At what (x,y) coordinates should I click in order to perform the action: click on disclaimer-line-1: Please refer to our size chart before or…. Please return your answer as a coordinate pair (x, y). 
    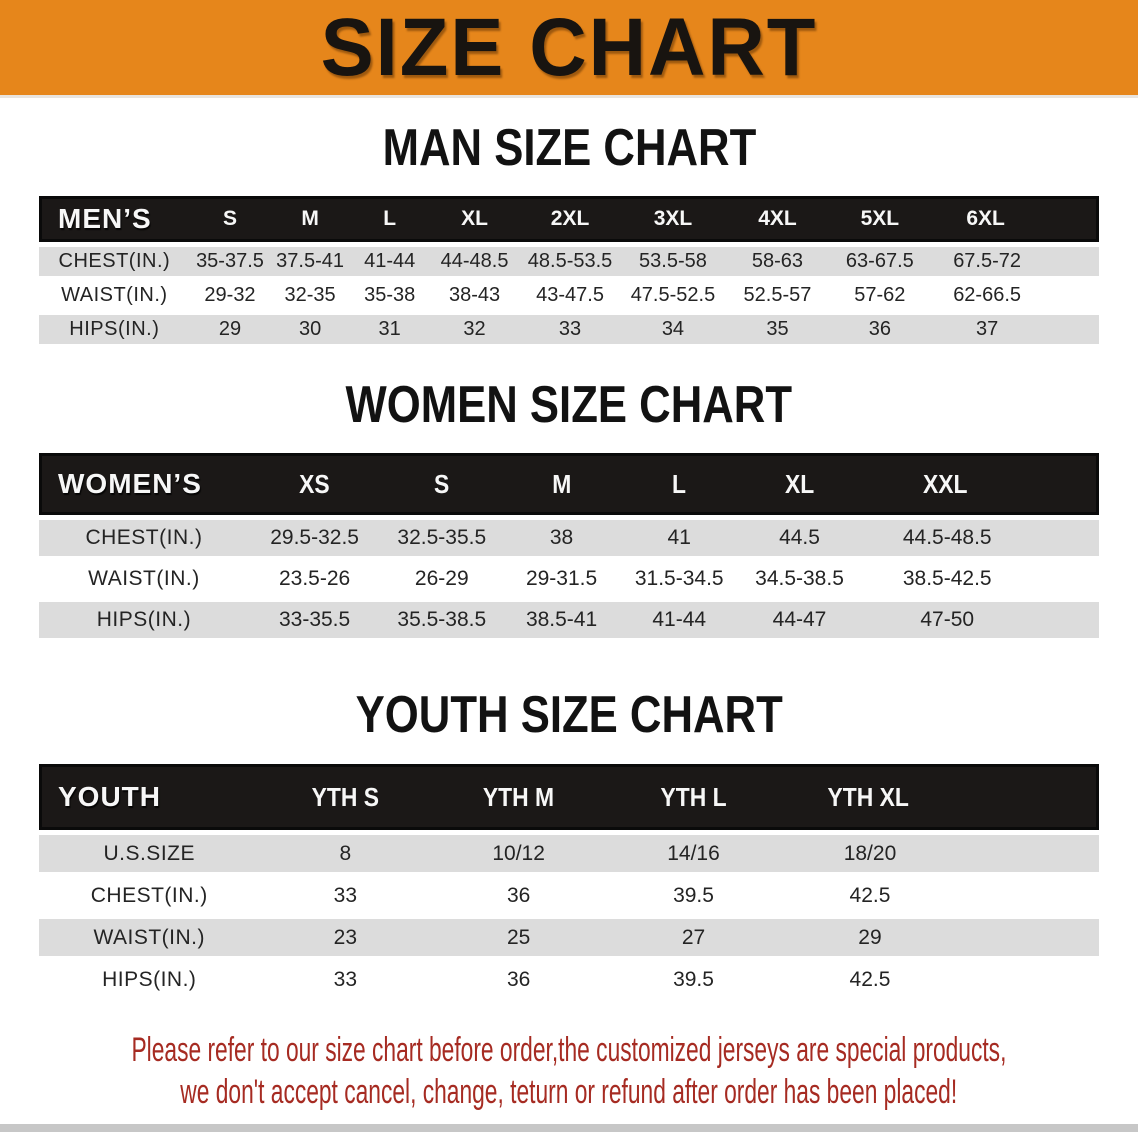
    Looking at the image, I should click on (569, 1050).